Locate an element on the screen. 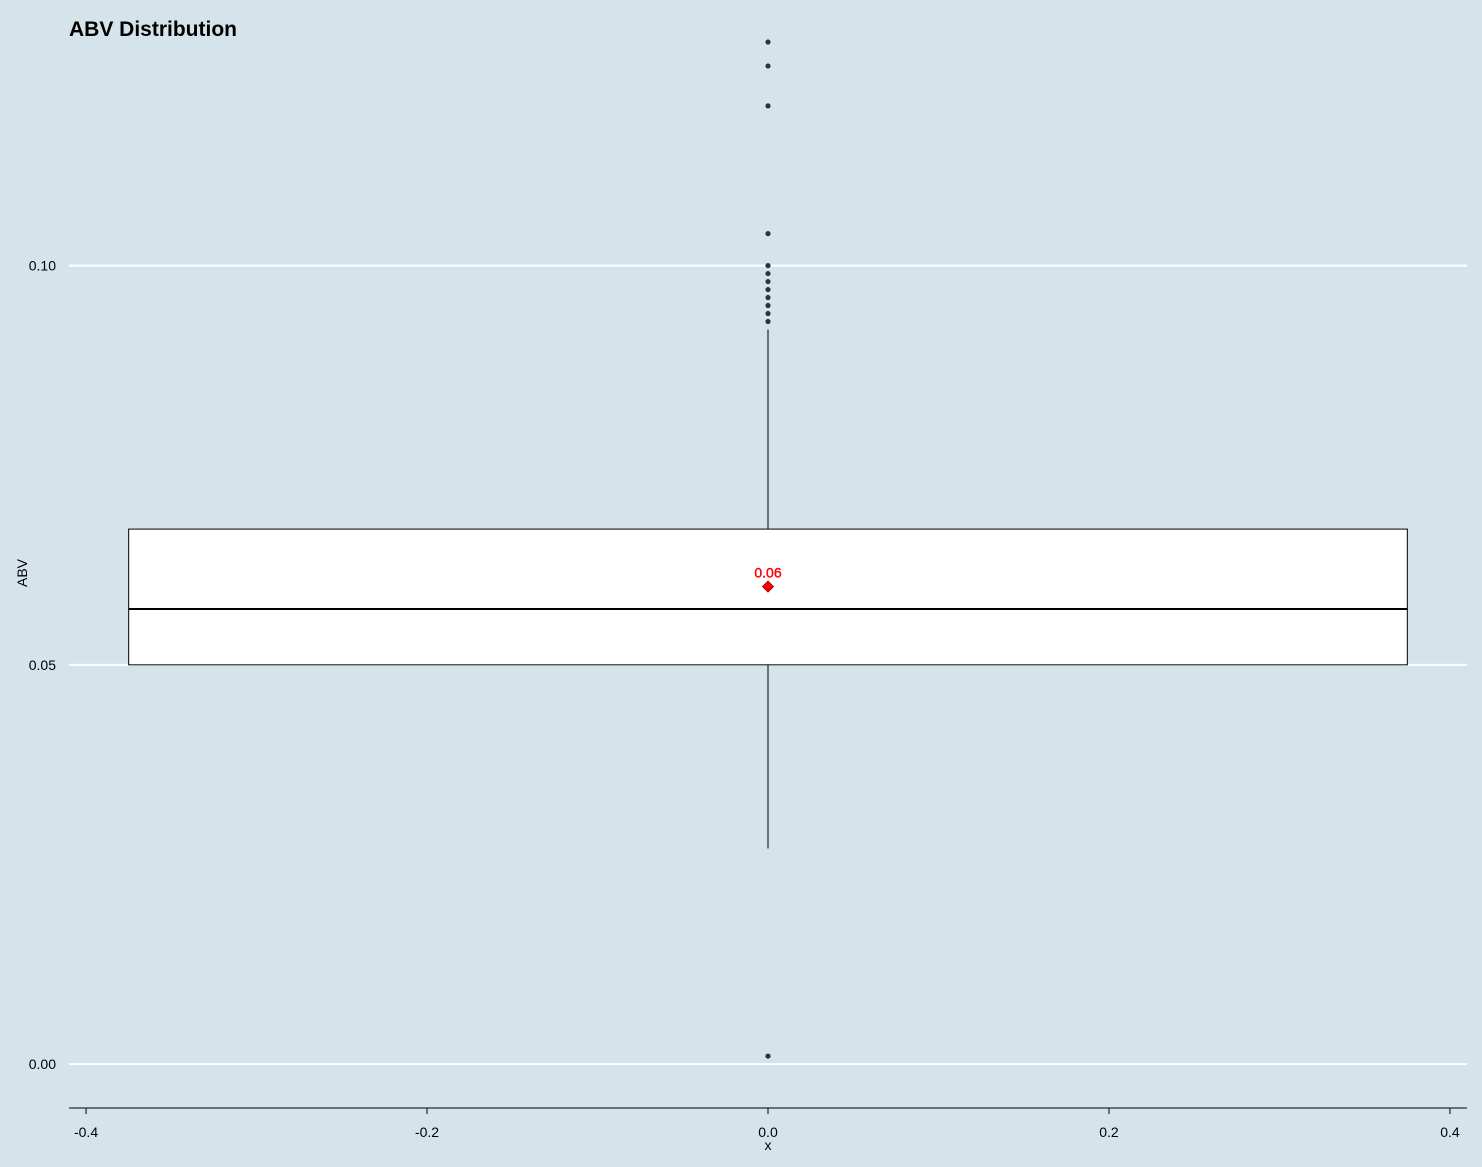 Image resolution: width=1482 pixels, height=1167 pixels. y-tick-label: 0.05 is located at coordinates (42, 665).